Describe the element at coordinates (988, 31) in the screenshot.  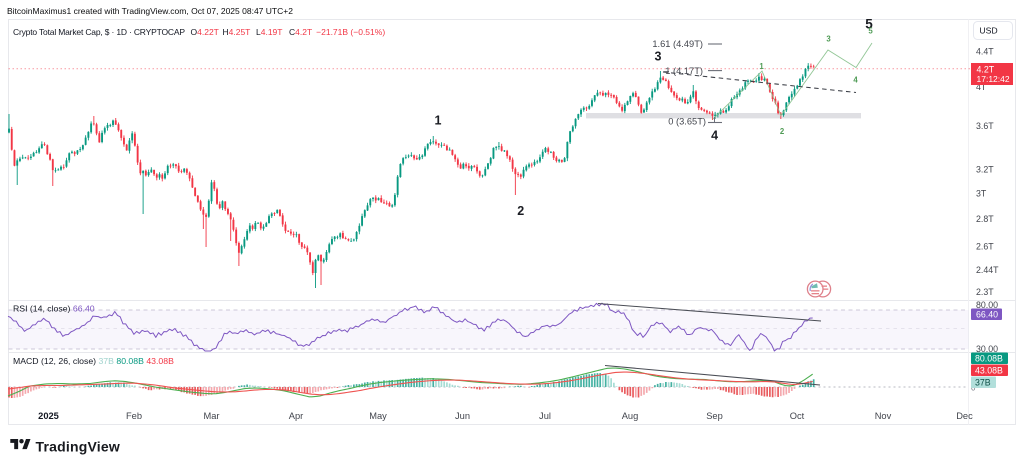
I see `svg-text: USD` at that location.